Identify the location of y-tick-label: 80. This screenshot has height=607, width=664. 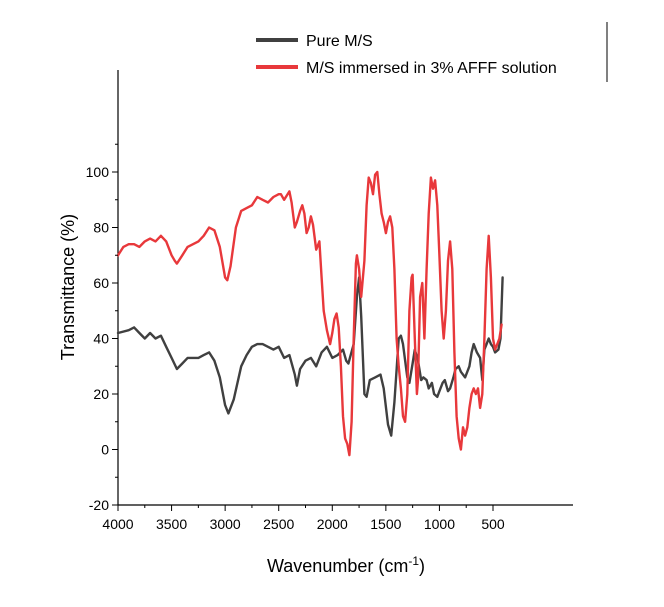
(101, 228).